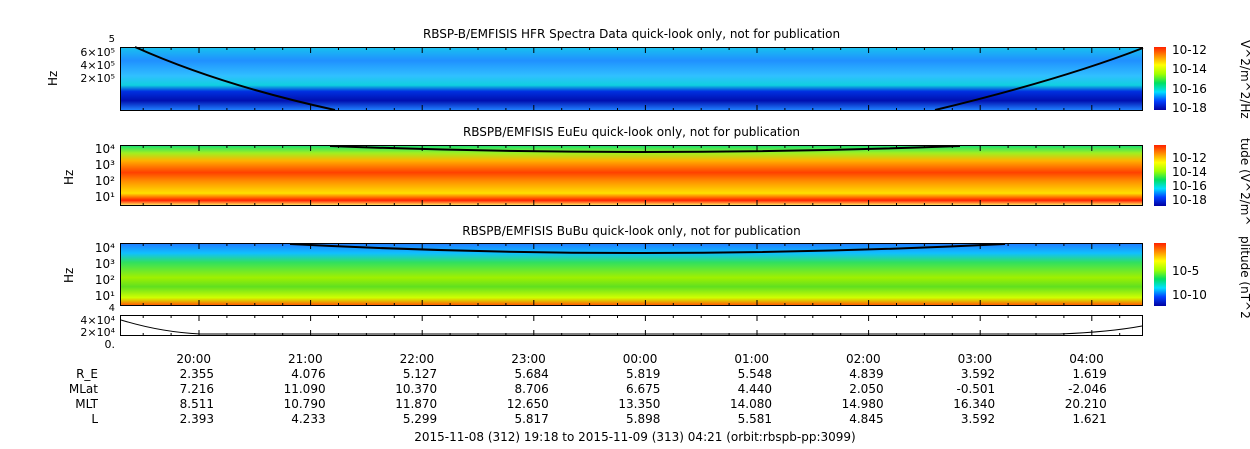  Describe the element at coordinates (640, 359) in the screenshot. I see `x-tick-label: 00:00` at that location.